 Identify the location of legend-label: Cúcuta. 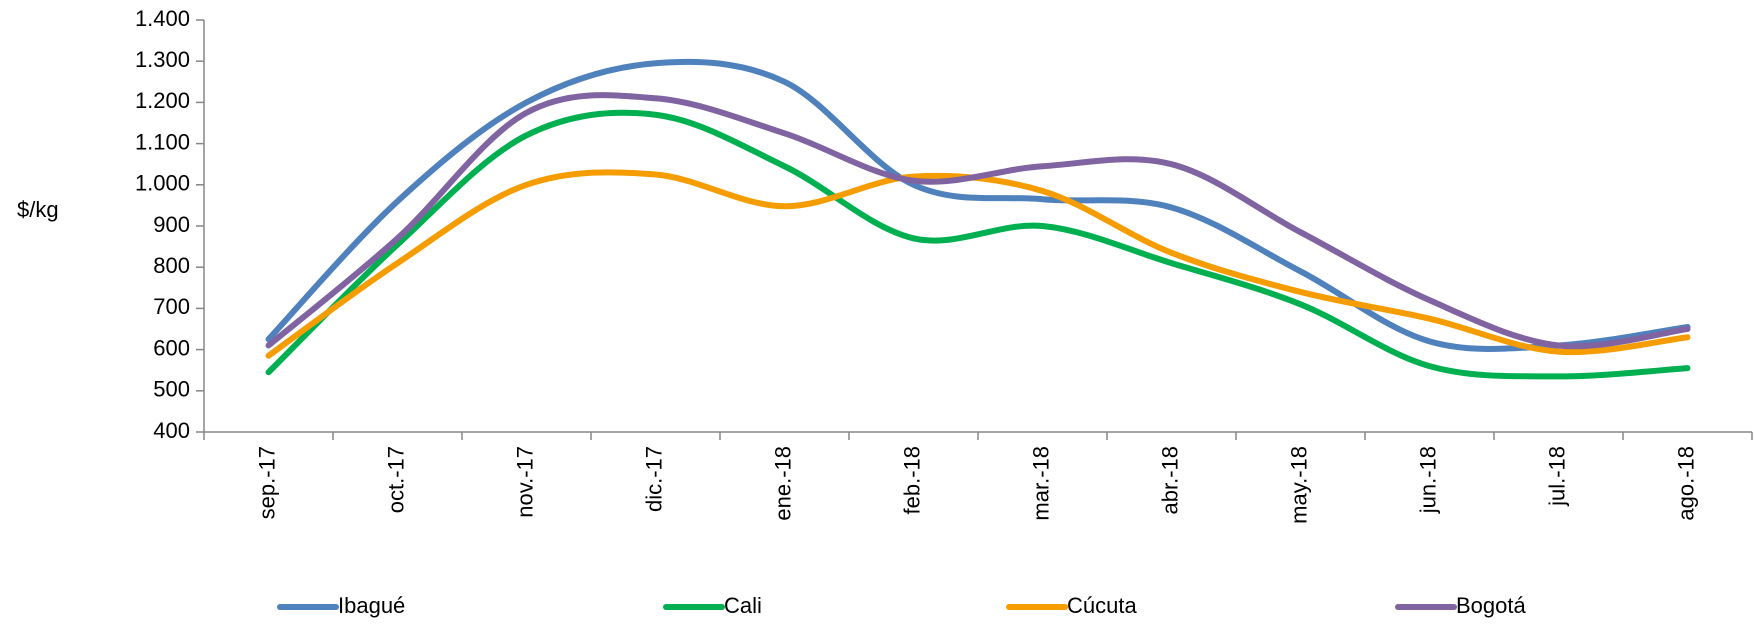
(1102, 605).